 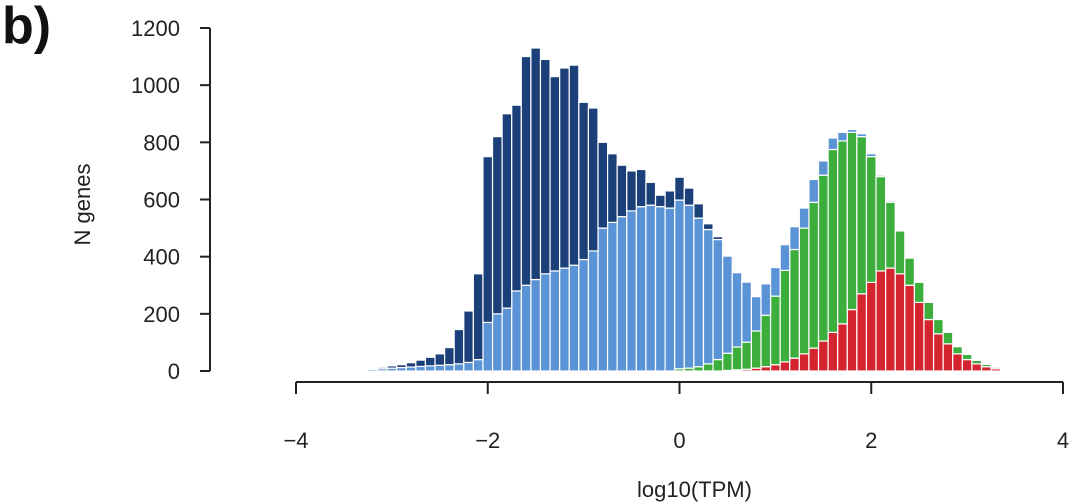 What do you see at coordinates (161, 142) in the screenshot?
I see `y-tick-label: 800` at bounding box center [161, 142].